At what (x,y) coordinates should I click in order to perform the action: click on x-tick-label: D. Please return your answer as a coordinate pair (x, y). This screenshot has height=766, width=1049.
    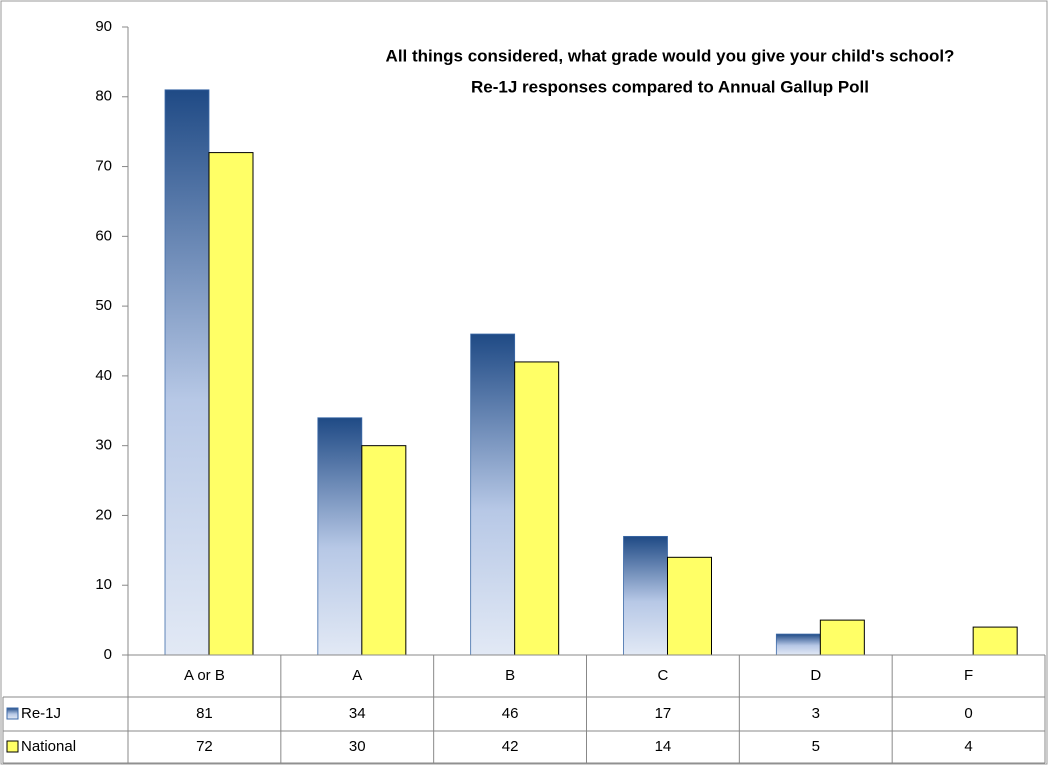
    Looking at the image, I should click on (815, 675).